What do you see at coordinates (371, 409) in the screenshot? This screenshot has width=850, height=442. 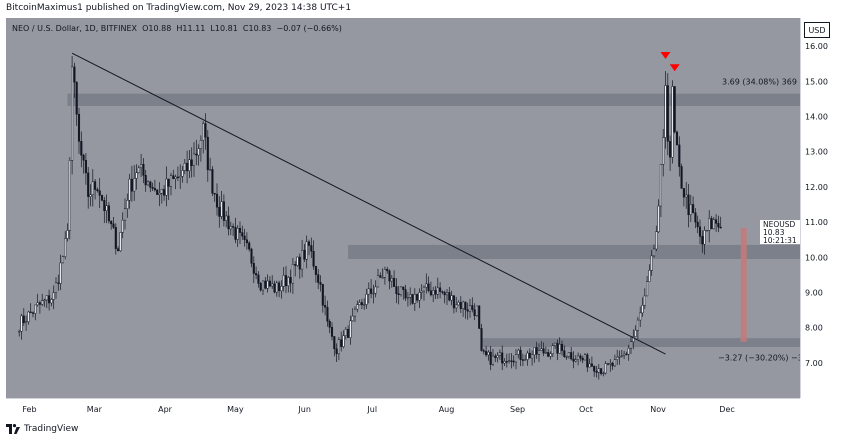 I see `x-tick-label: Jul` at bounding box center [371, 409].